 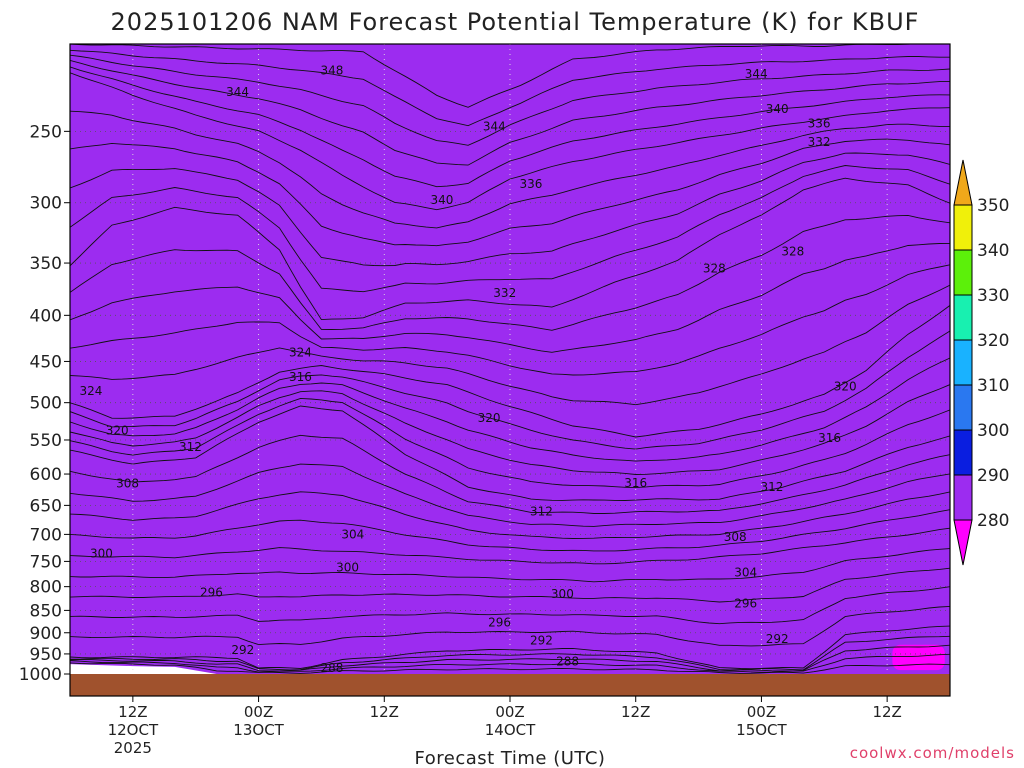 I want to click on y-tick-label: 400, so click(x=46, y=316).